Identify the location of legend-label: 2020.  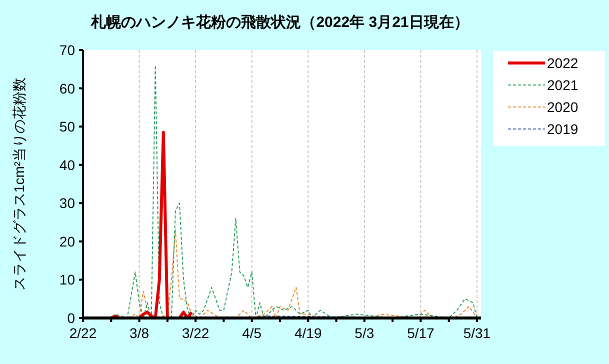
(562, 107).